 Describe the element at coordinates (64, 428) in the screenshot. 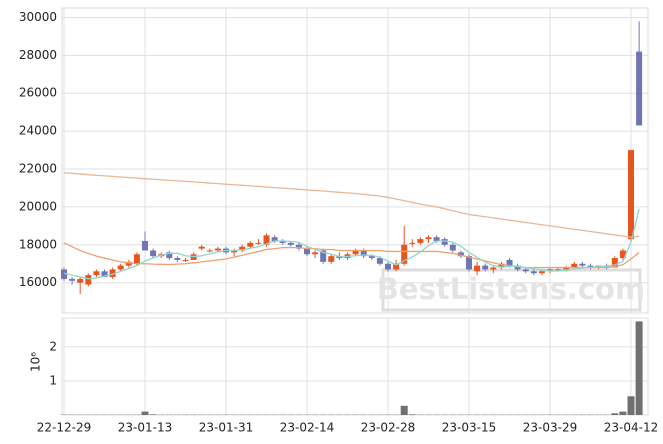

I see `x-tick-label: 22-12-29` at that location.